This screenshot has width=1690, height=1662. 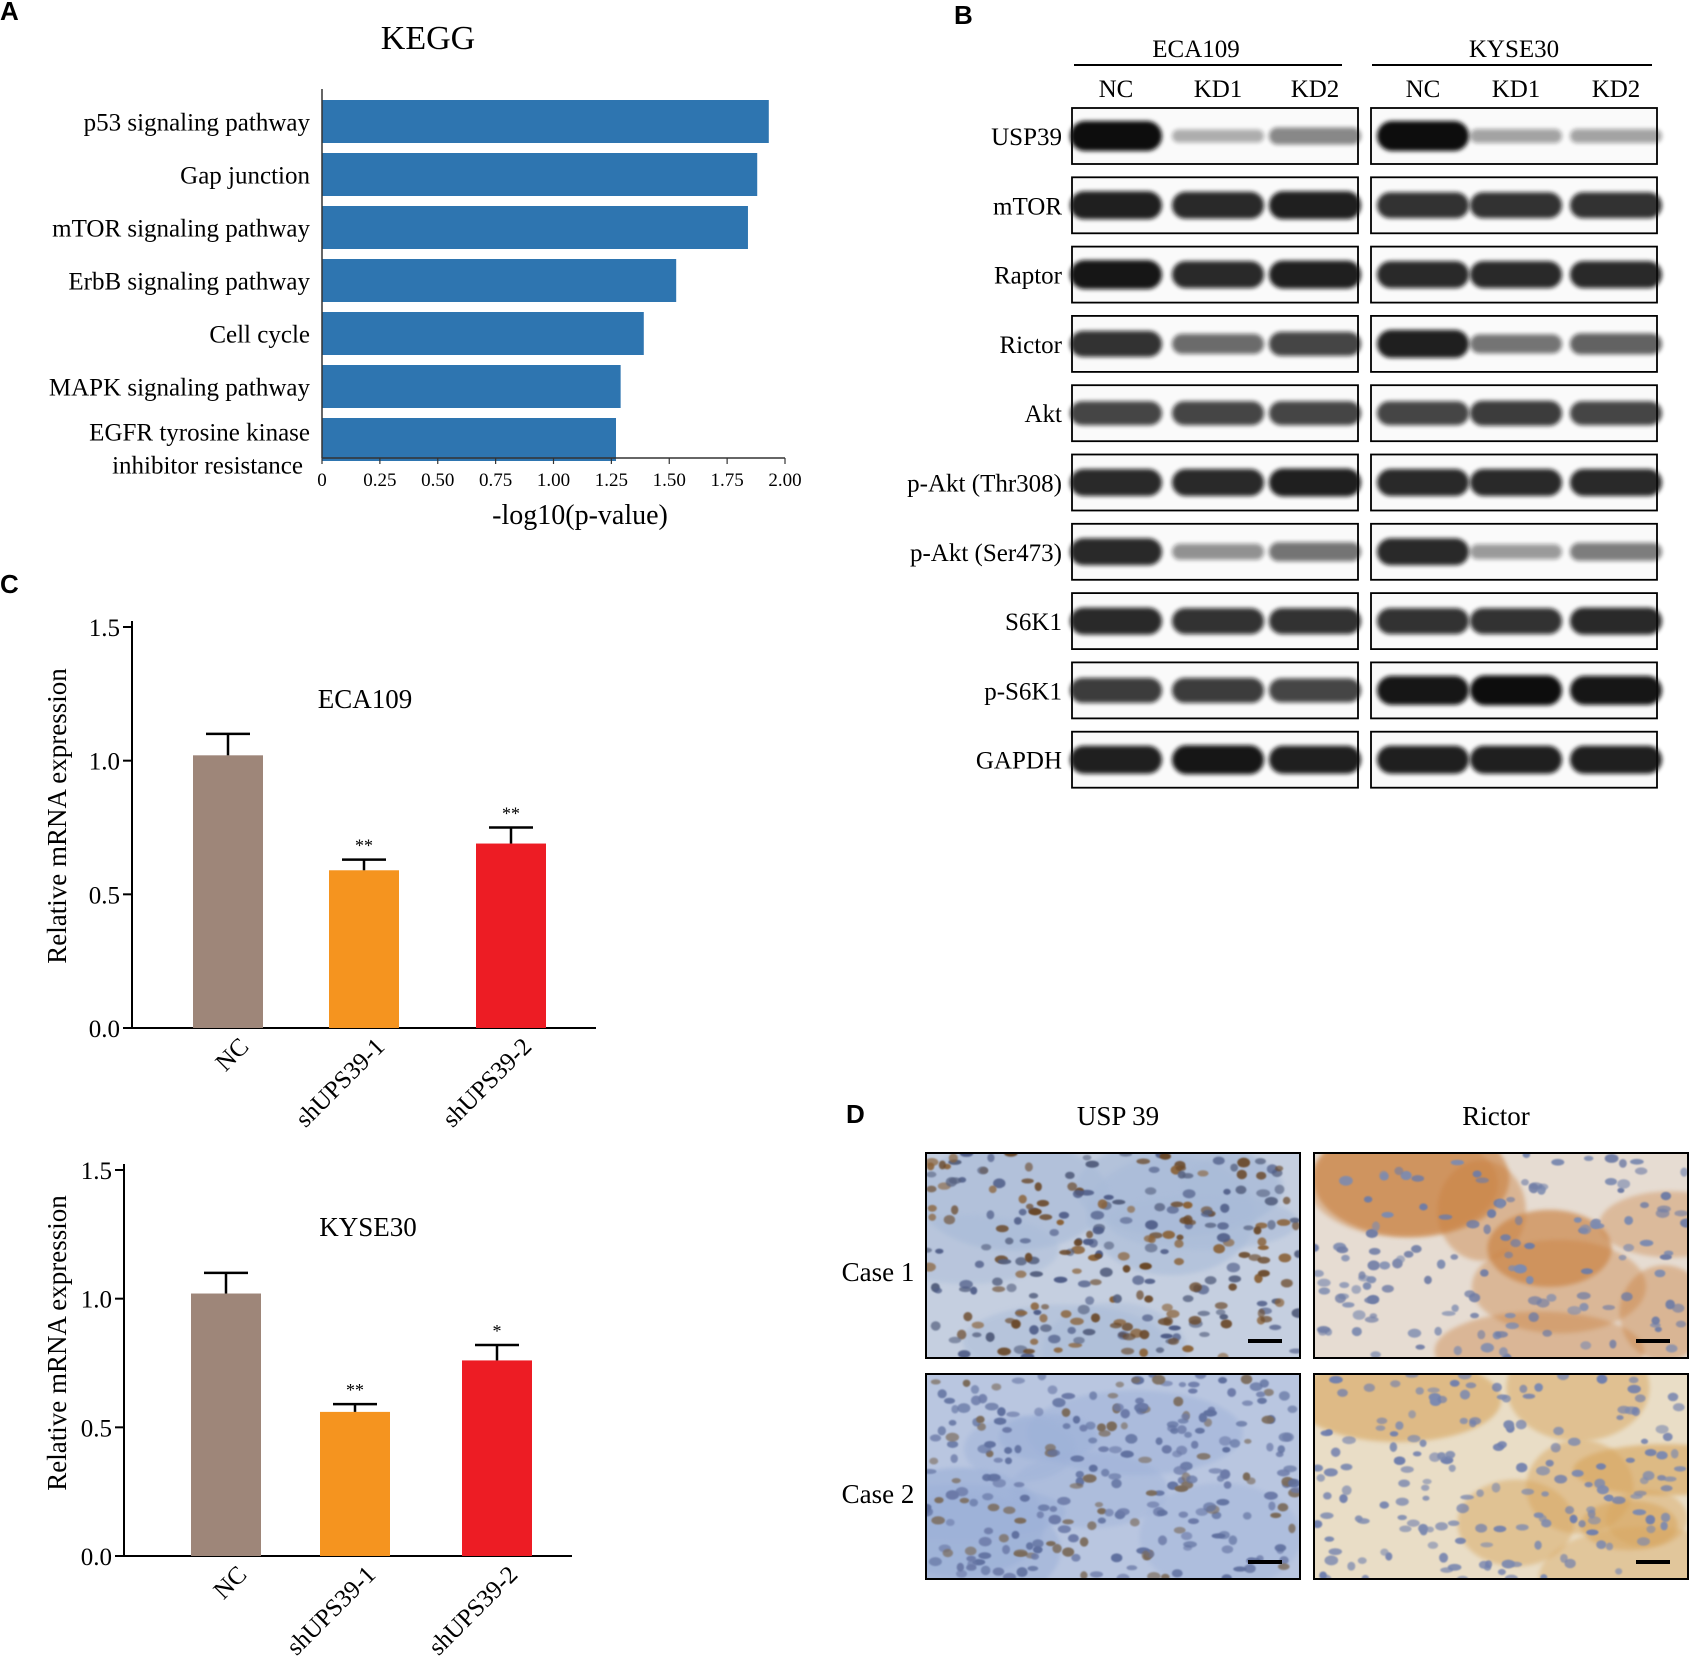 What do you see at coordinates (1315, 89) in the screenshot?
I see `lane-label: KD2` at bounding box center [1315, 89].